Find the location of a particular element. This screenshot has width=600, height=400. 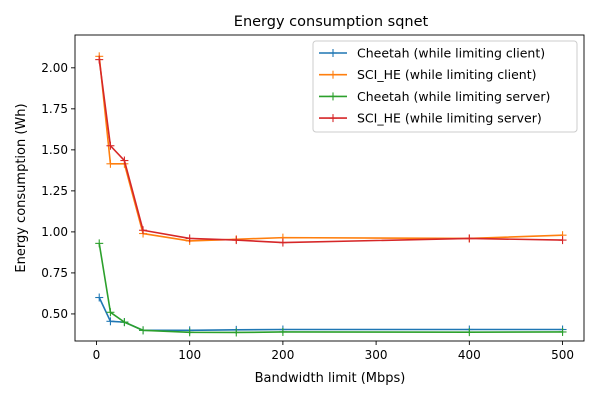

series-line is located at coordinates (330, 314).